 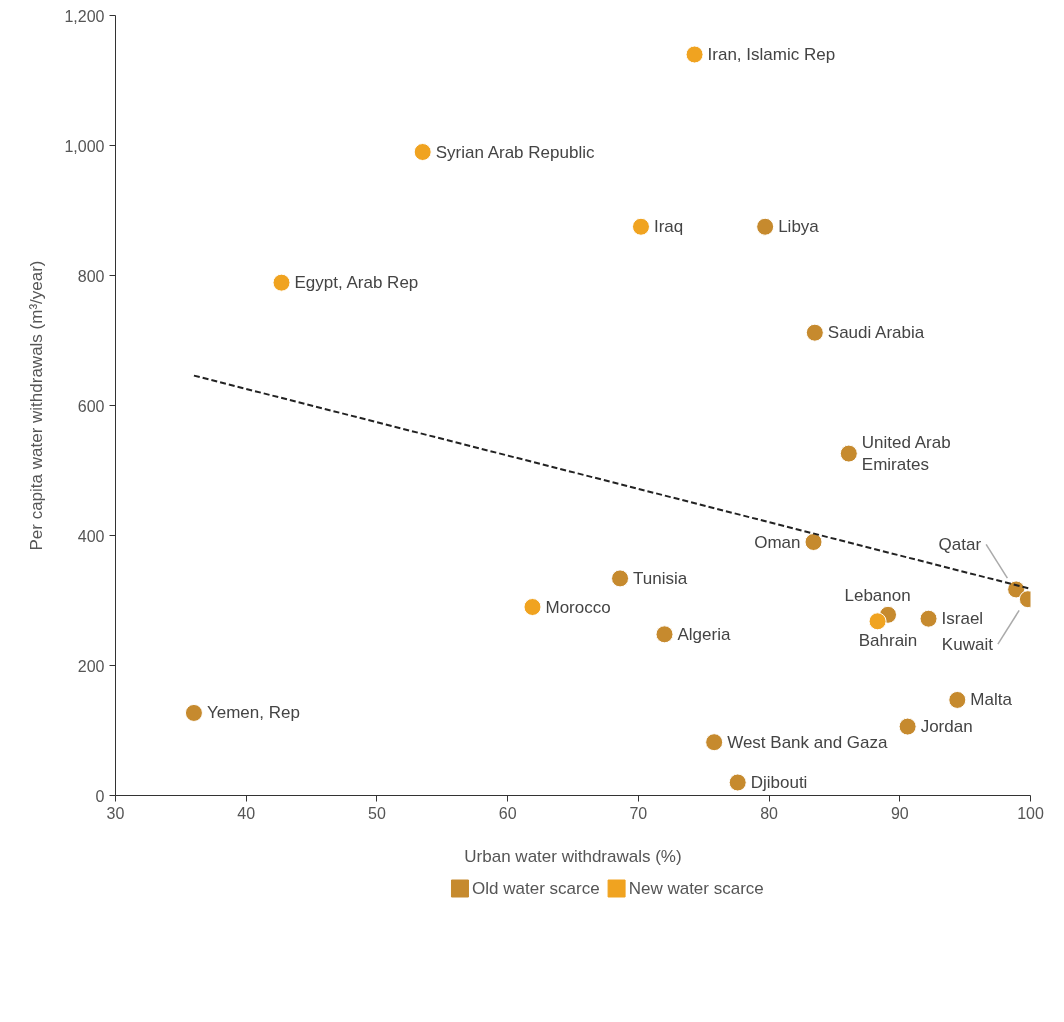 I want to click on annotation: Qatar, so click(x=960, y=544).